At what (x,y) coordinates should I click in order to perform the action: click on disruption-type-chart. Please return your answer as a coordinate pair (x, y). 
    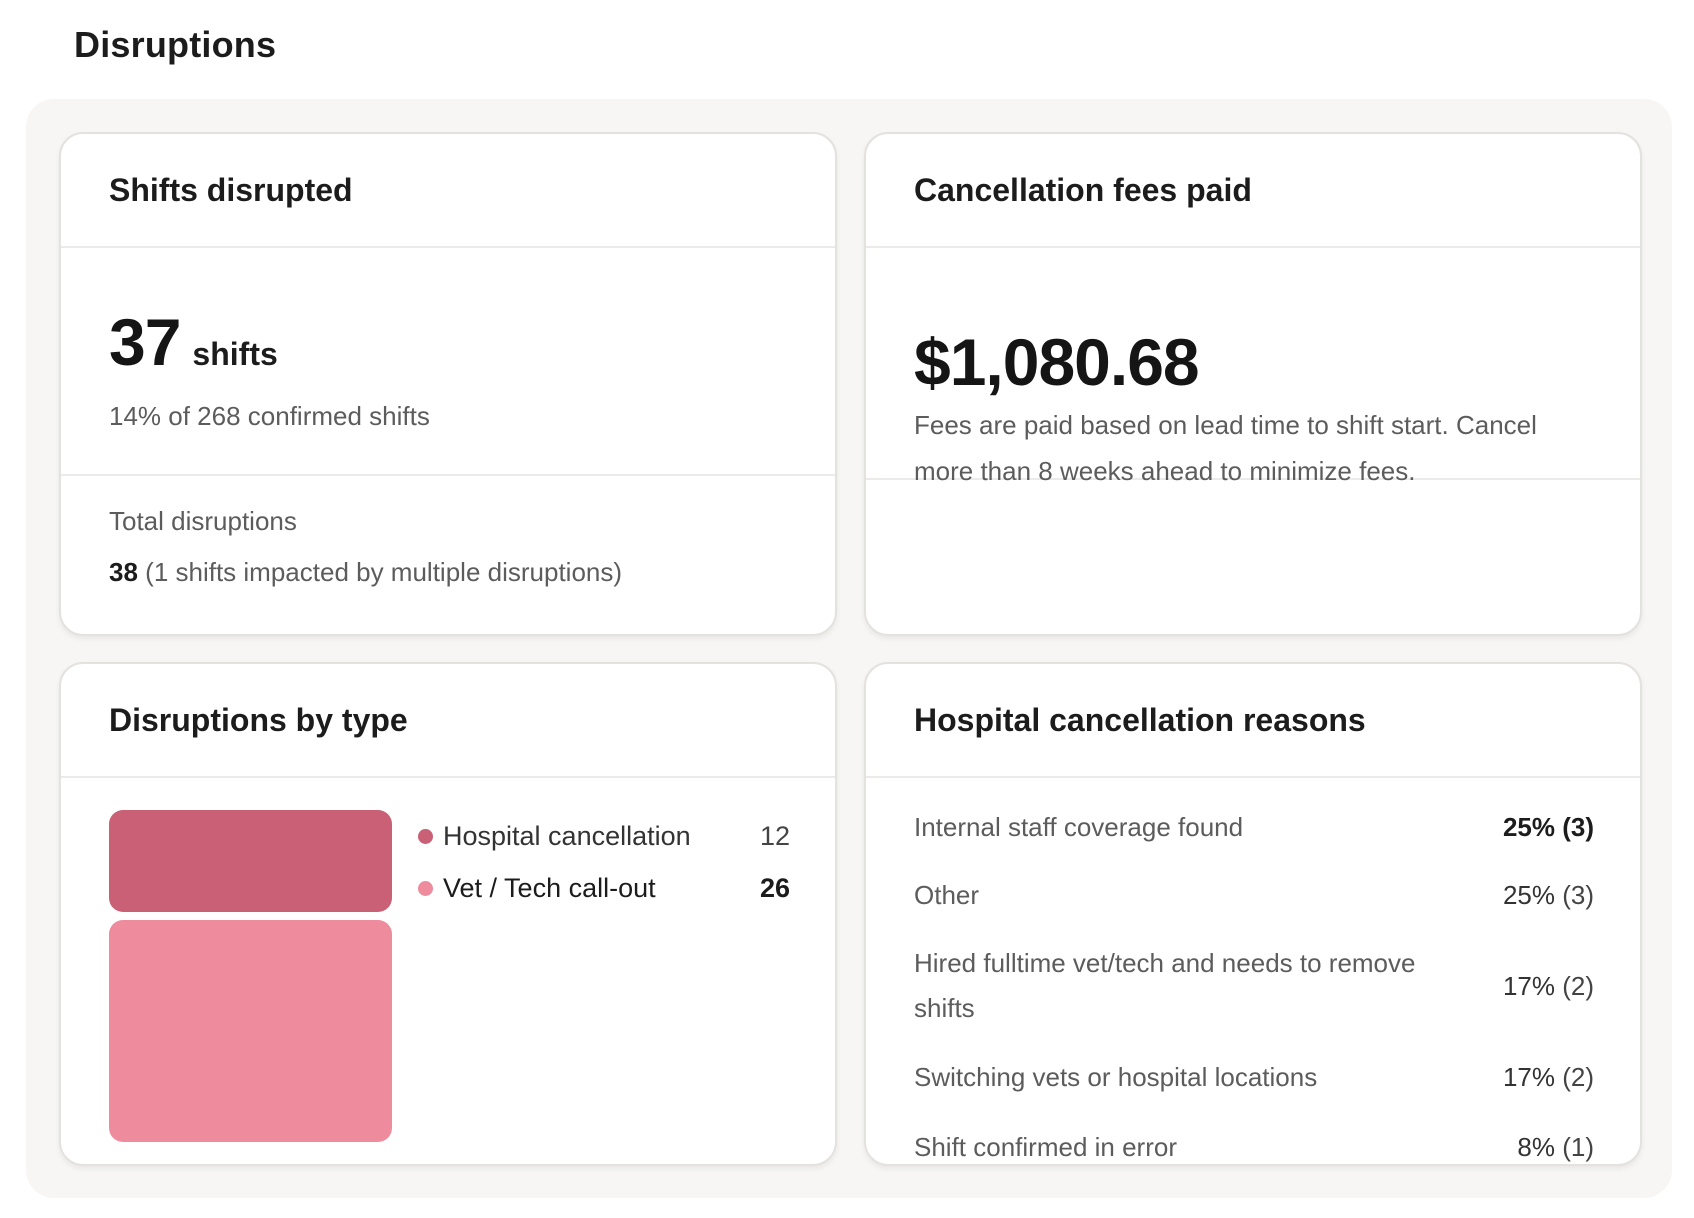
    Looking at the image, I should click on (250, 980).